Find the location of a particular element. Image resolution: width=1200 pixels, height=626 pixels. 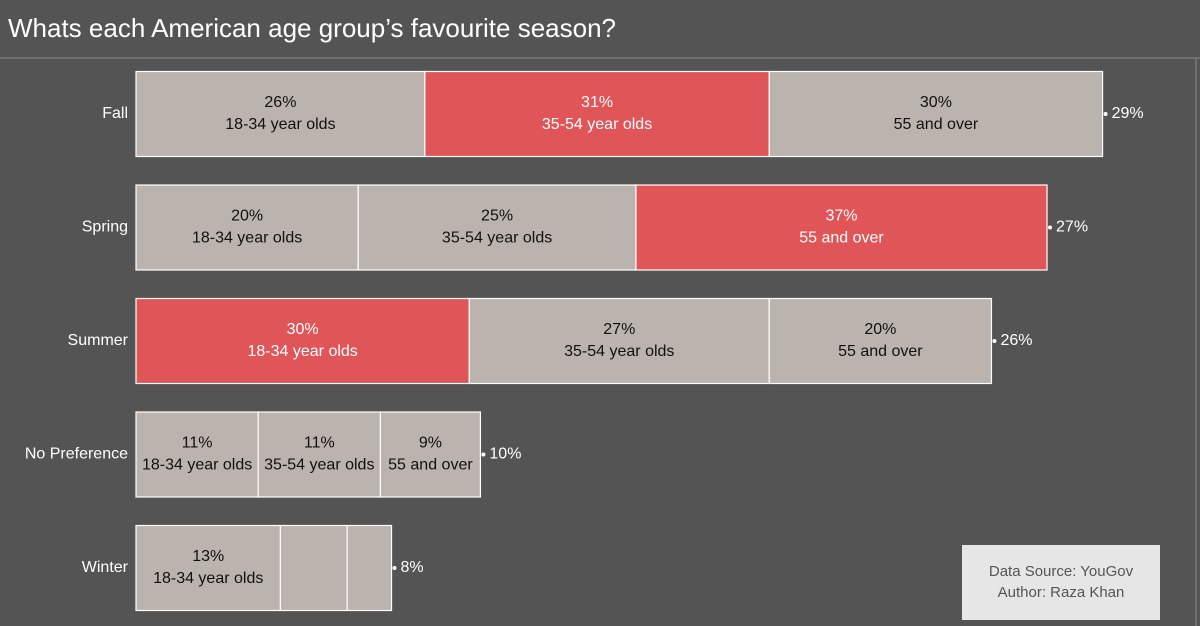

data-label: 13% is located at coordinates (208, 556).